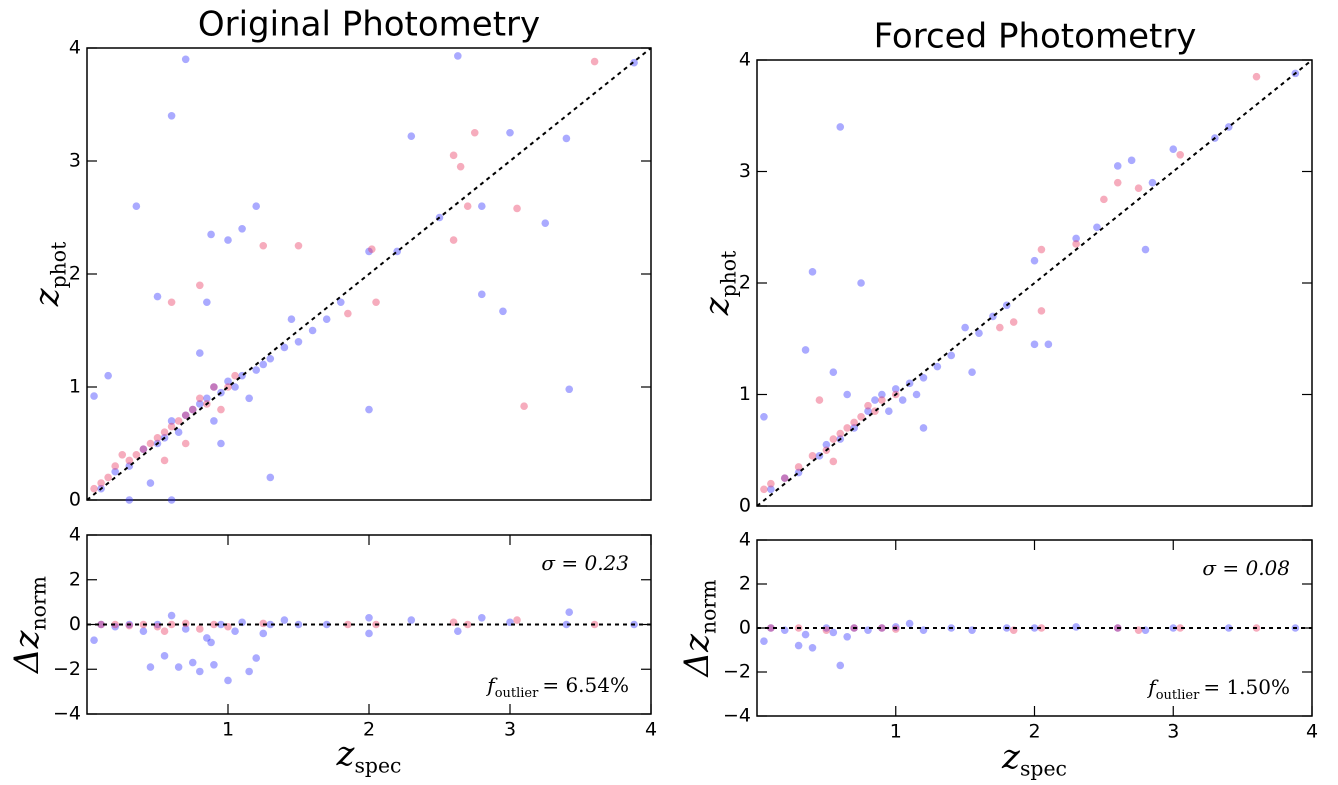 The image size is (1338, 785). Describe the element at coordinates (1246, 687) in the screenshot. I see `annotation-rest: = 1.50%` at that location.